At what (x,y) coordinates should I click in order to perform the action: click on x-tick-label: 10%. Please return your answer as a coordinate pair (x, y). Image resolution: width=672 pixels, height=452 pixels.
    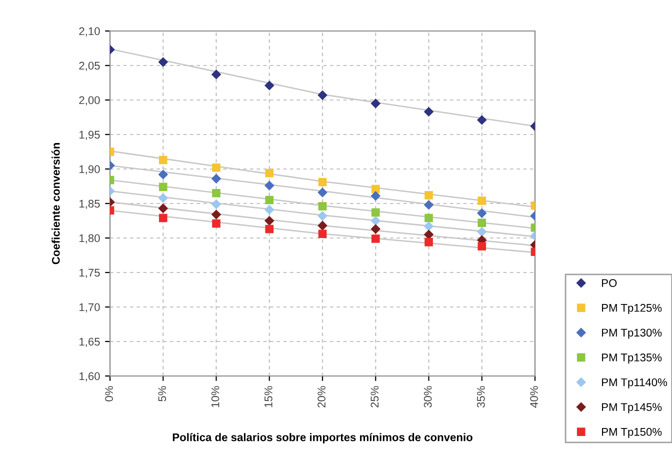
    Looking at the image, I should click on (215, 397).